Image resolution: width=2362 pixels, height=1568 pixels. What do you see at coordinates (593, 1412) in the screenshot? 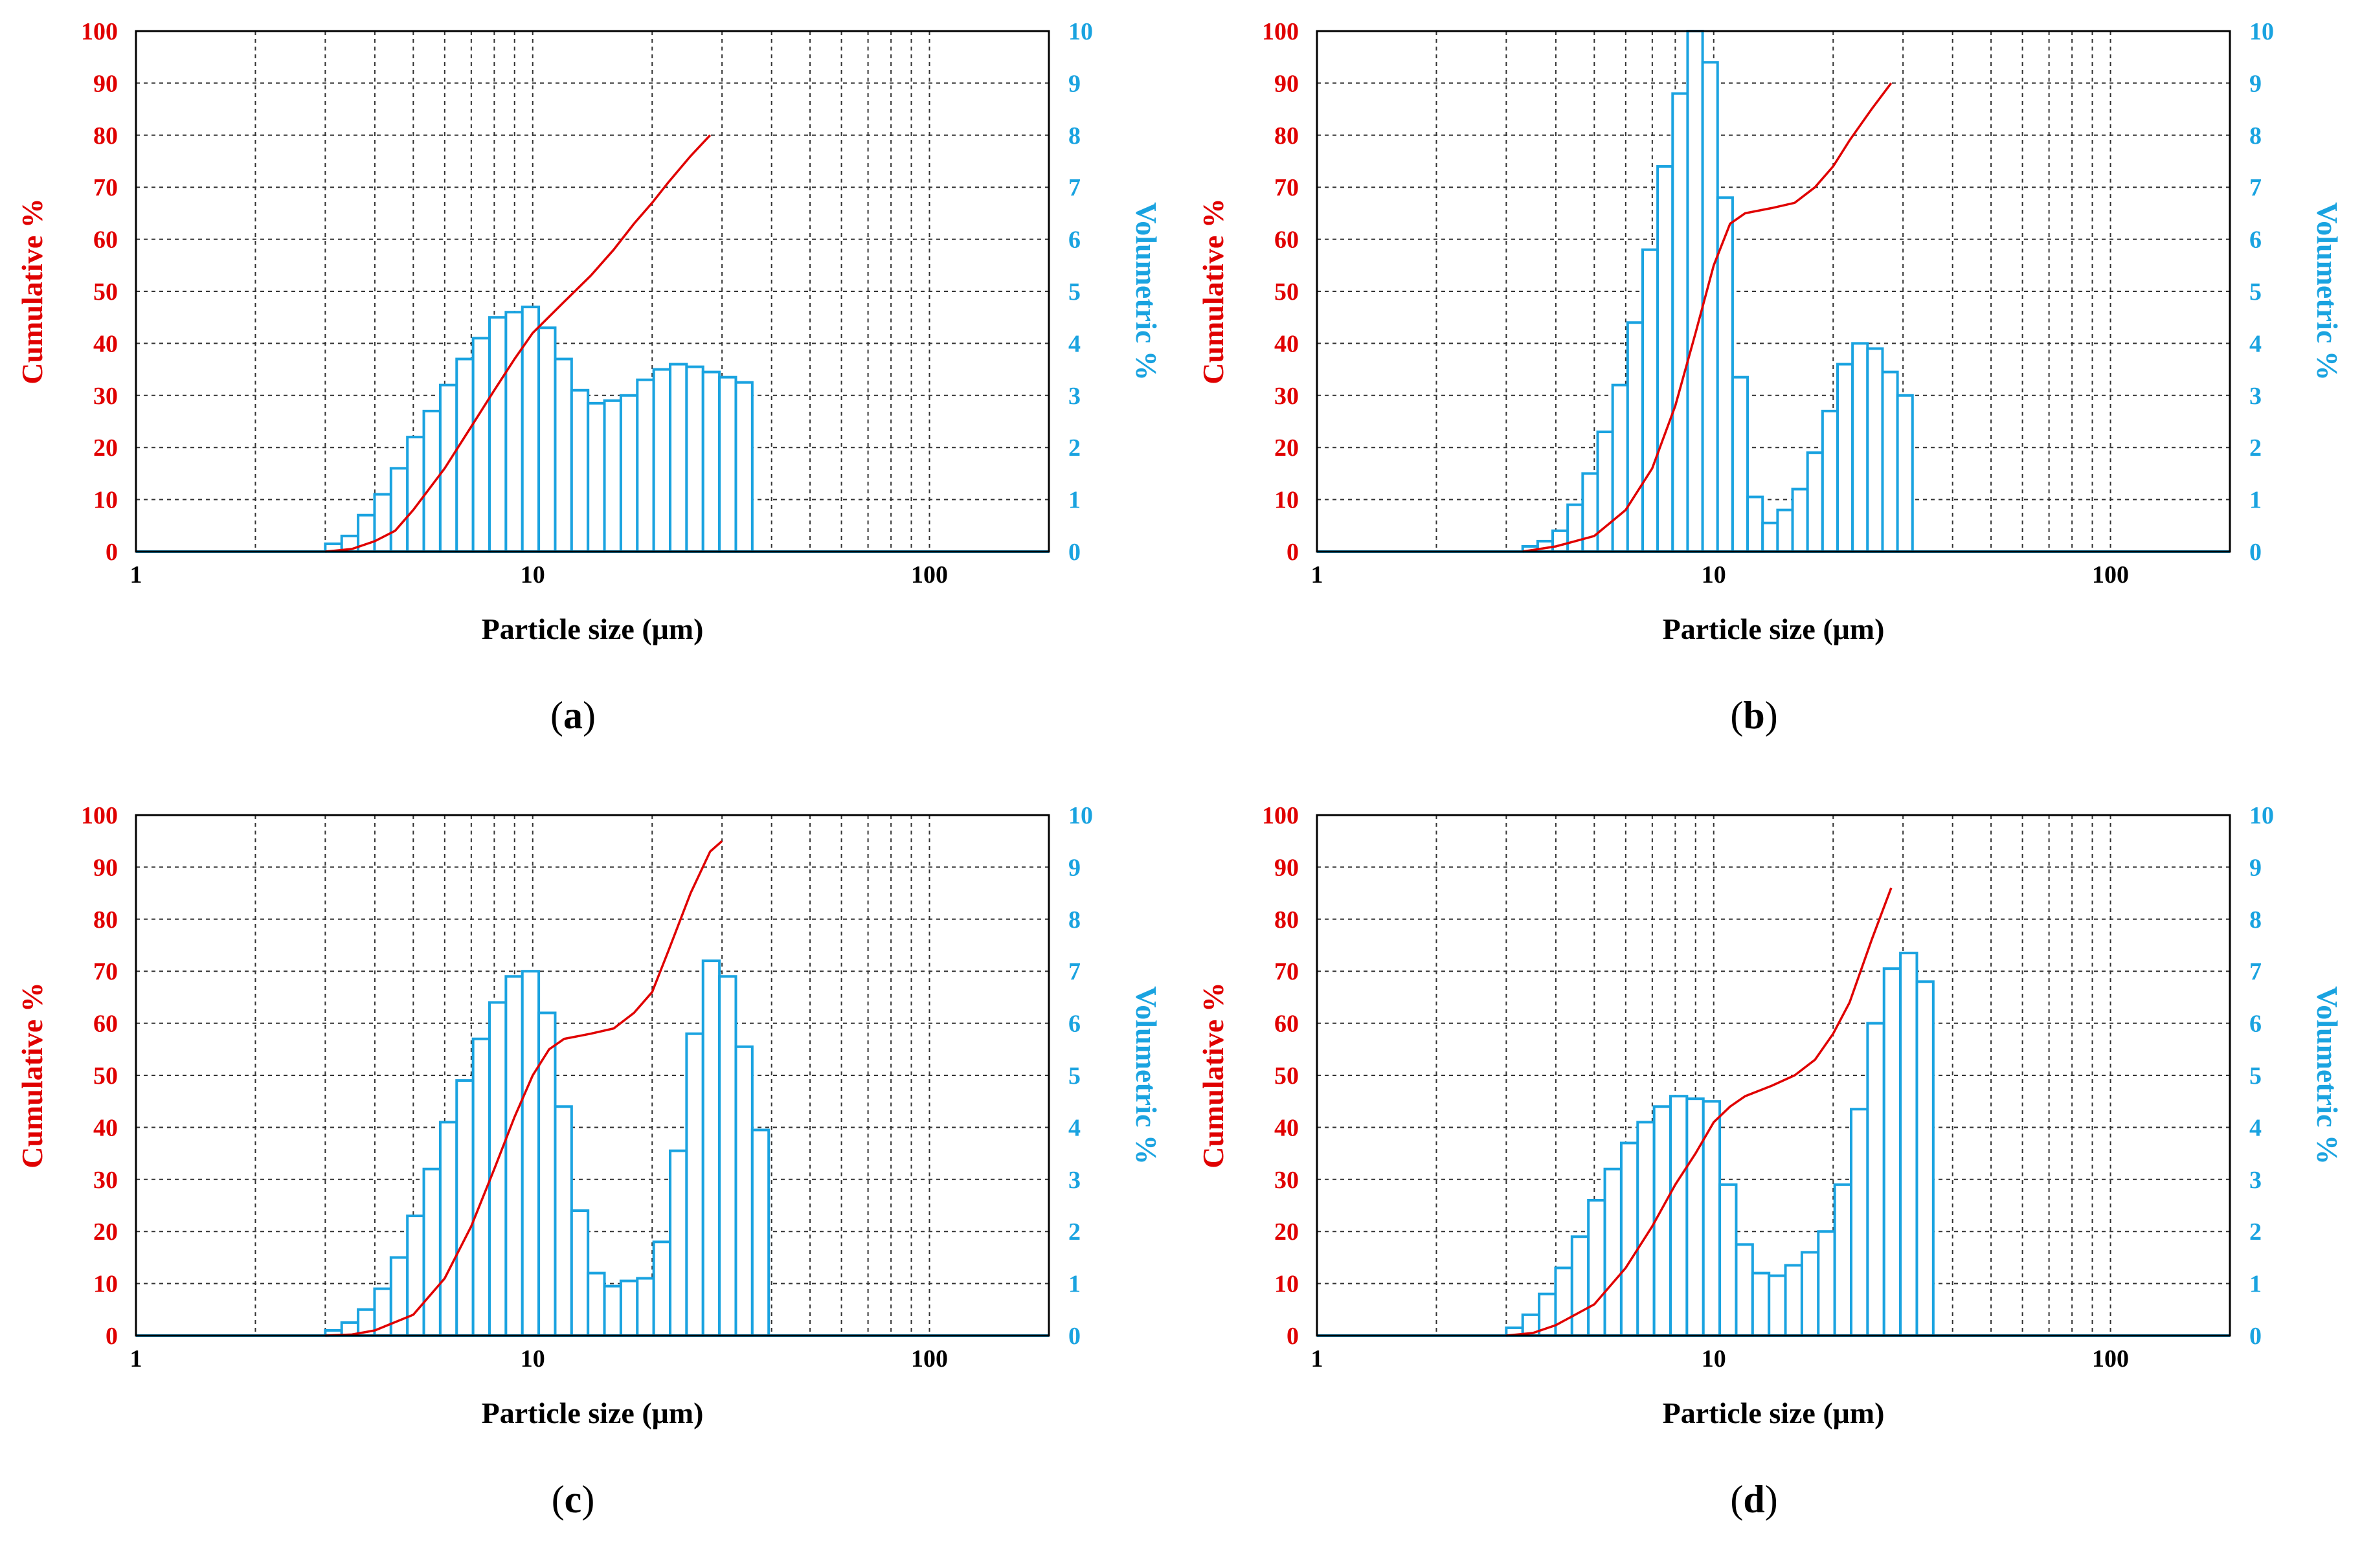
I see `x-axis-title: Particle size (μm)` at bounding box center [593, 1412].